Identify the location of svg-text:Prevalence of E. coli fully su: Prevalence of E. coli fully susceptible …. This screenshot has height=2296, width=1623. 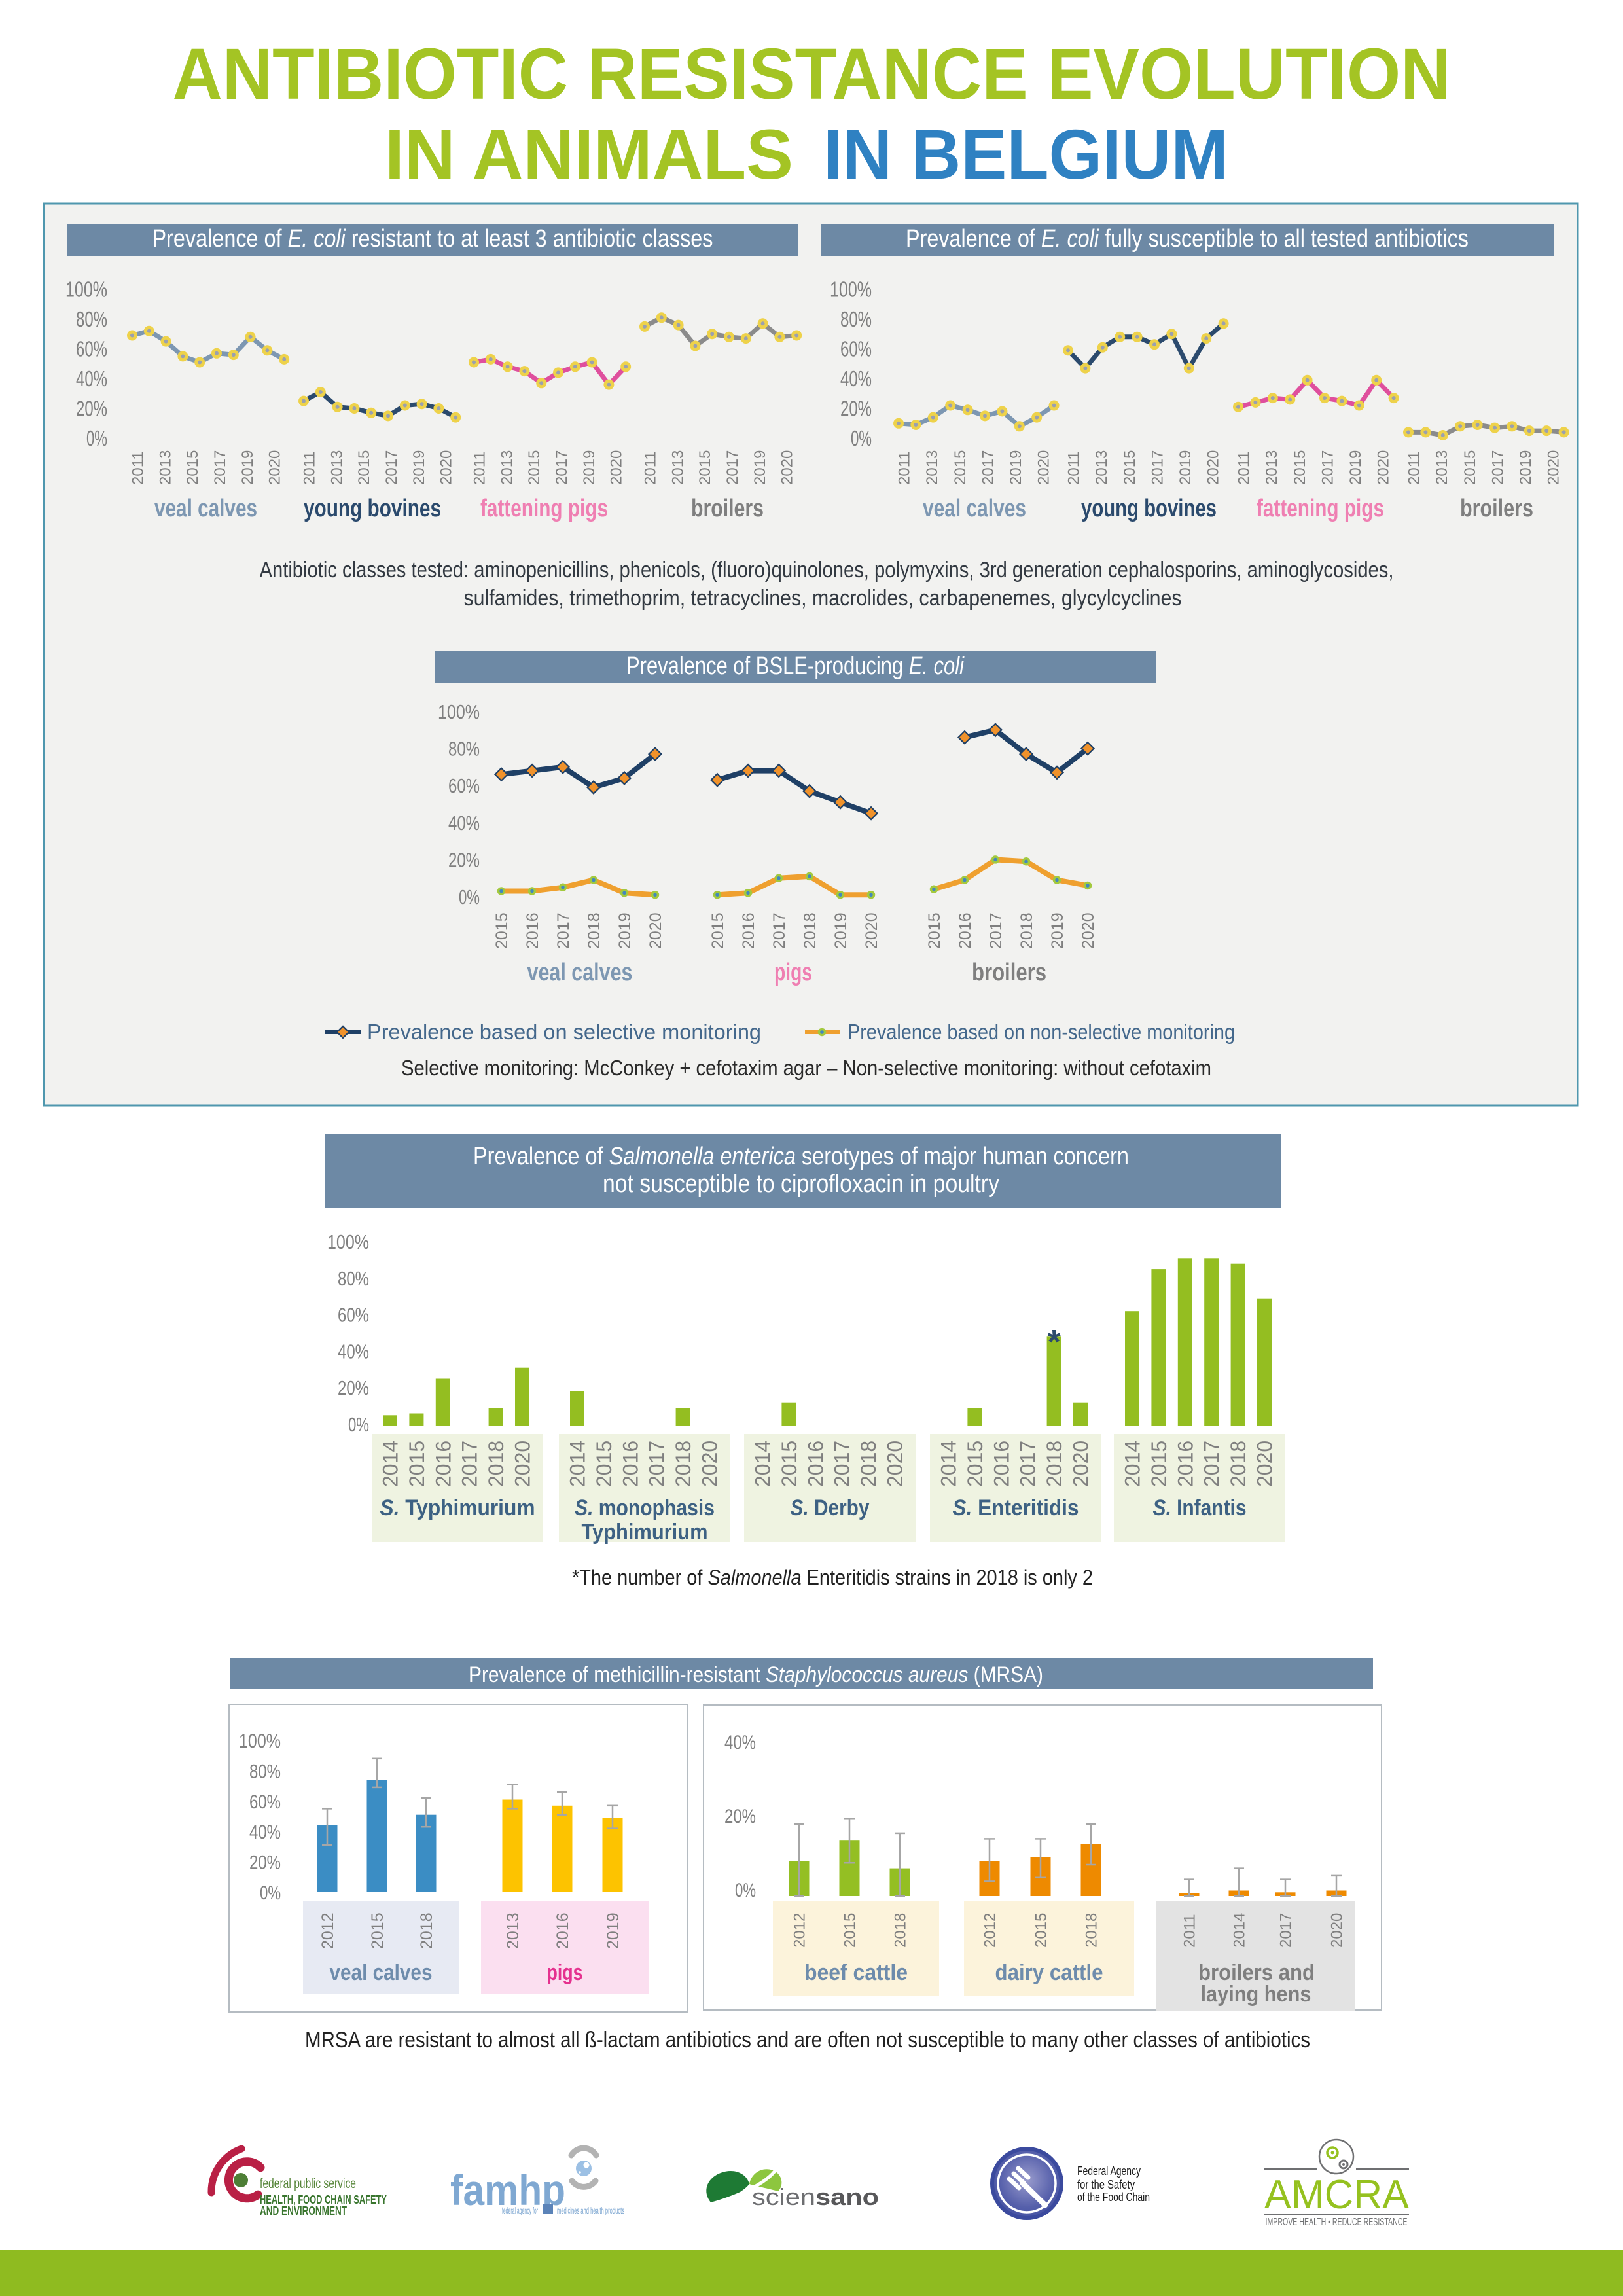
(1187, 239).